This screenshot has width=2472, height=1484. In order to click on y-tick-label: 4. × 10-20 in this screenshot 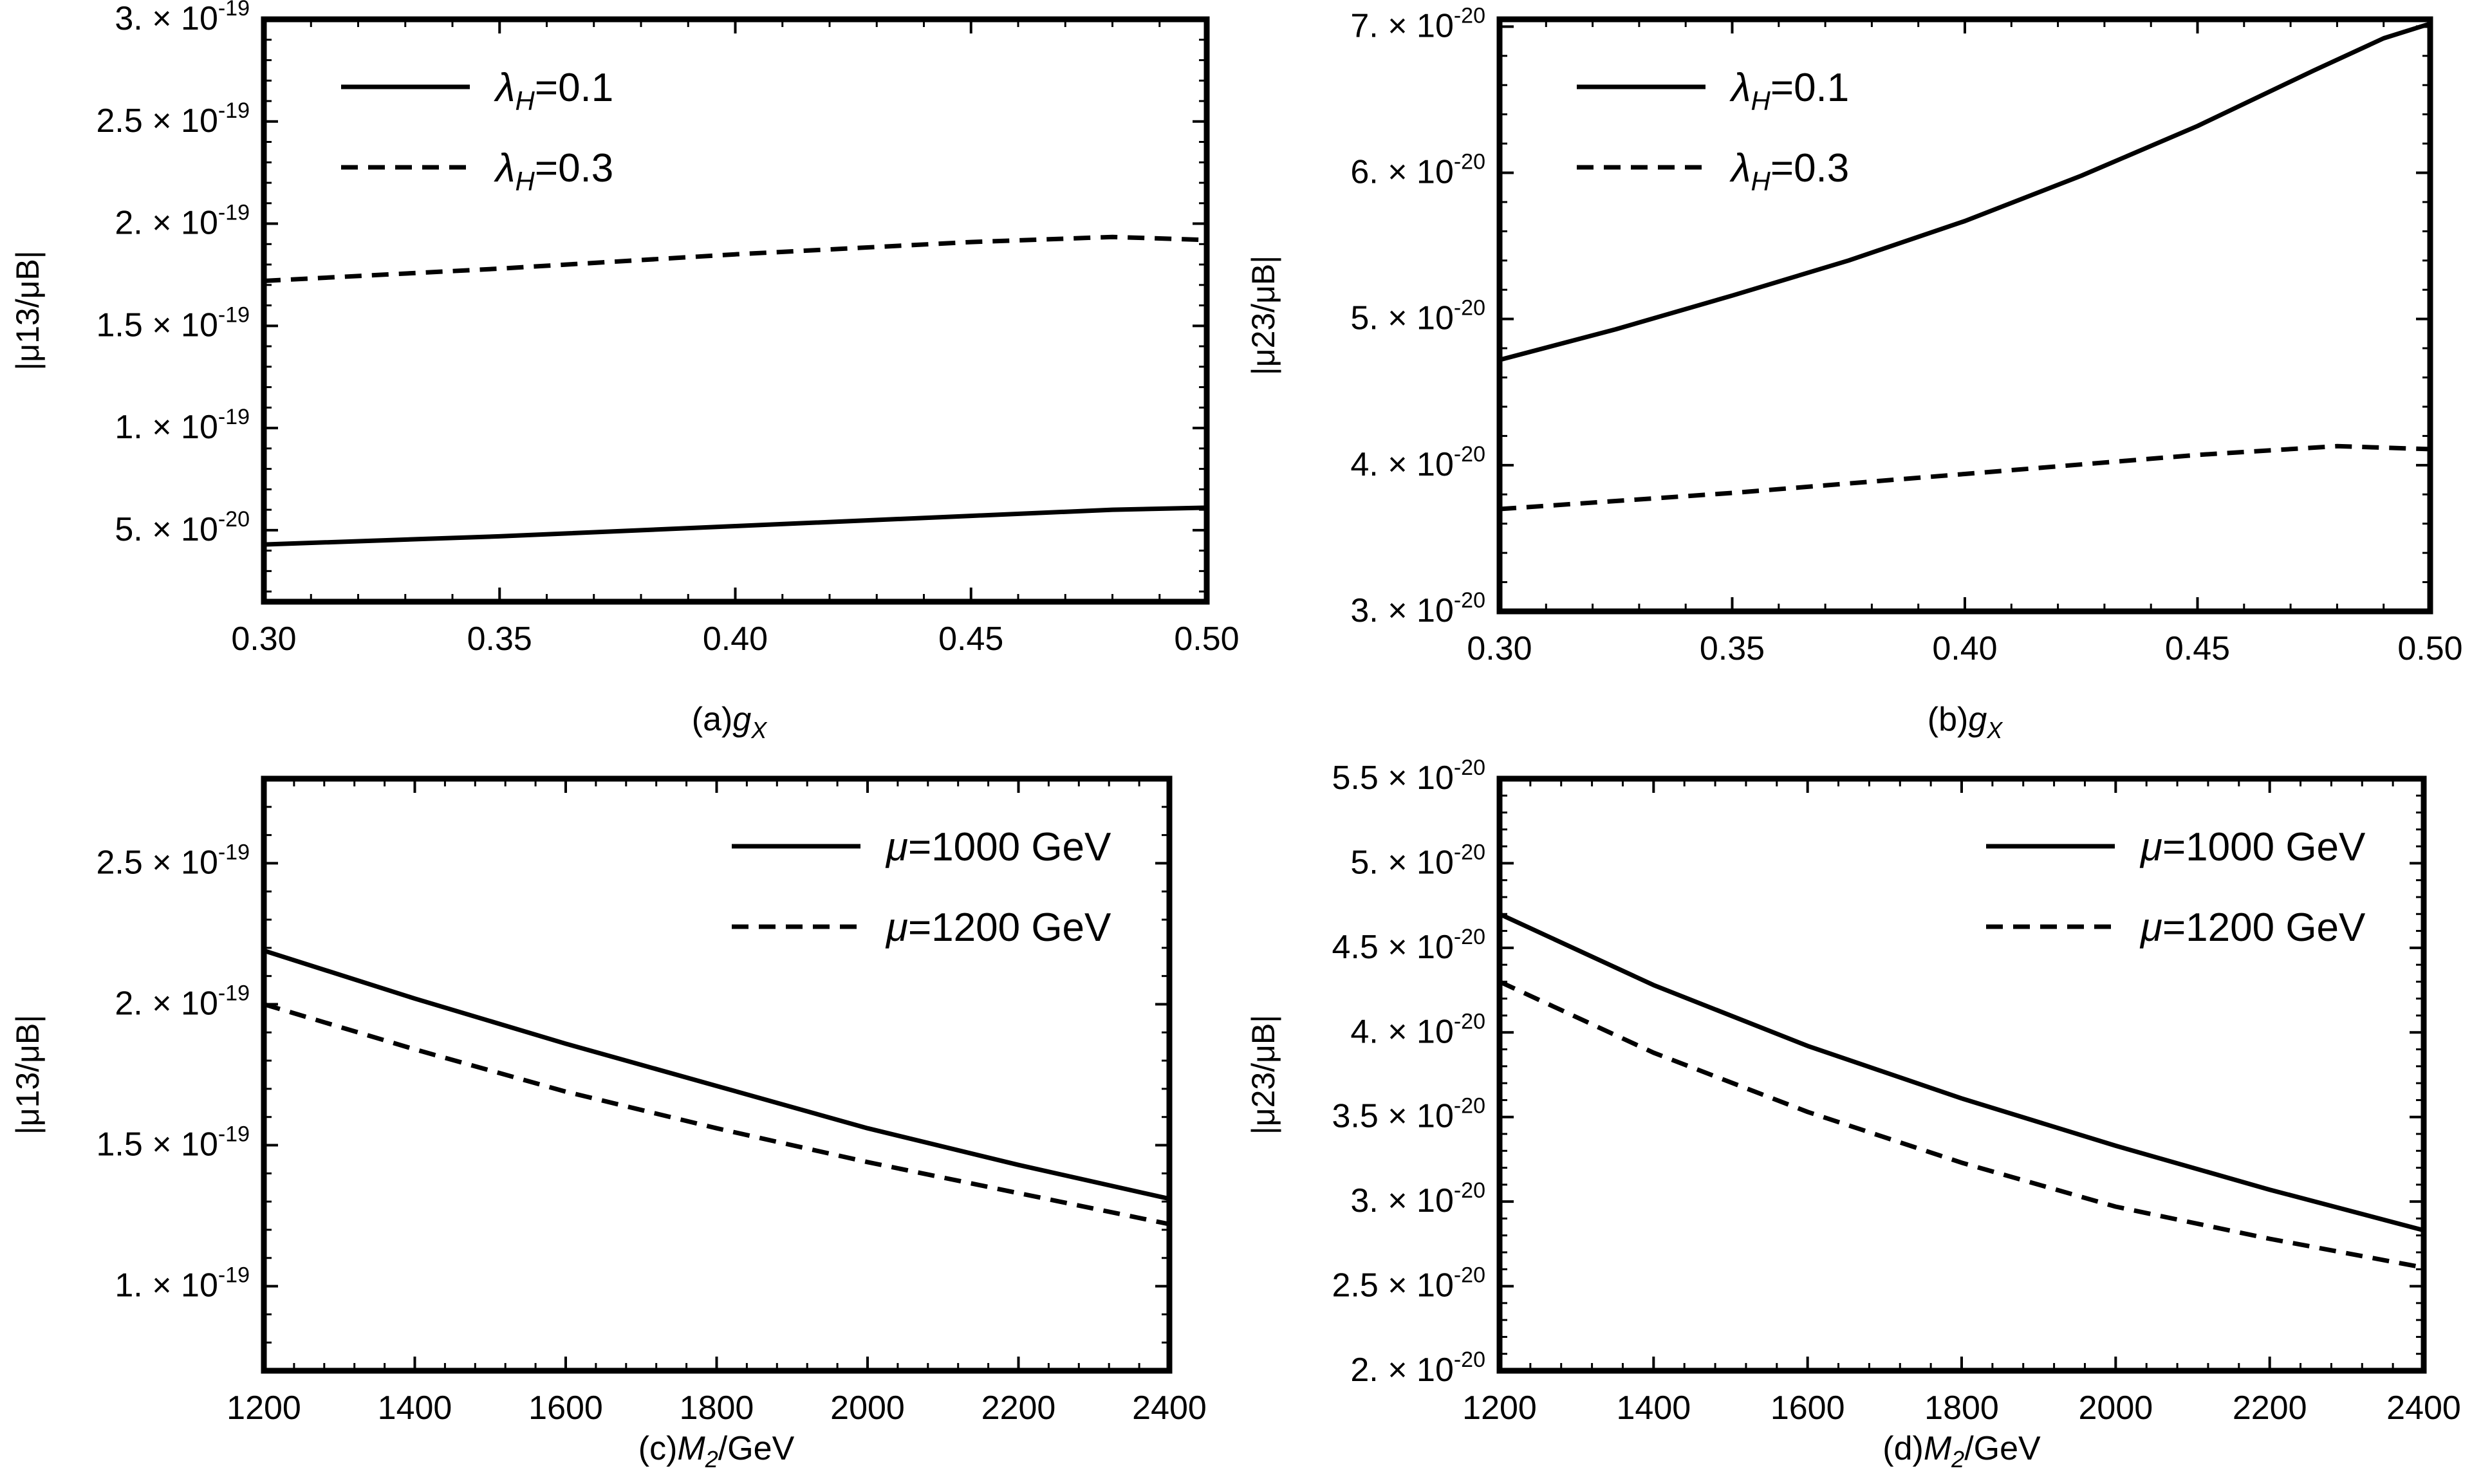, I will do `click(1417, 1029)`.